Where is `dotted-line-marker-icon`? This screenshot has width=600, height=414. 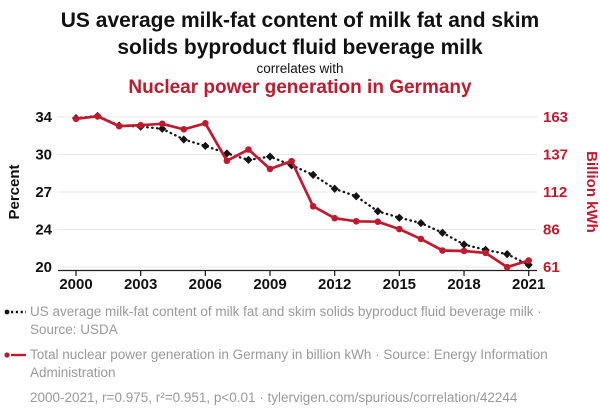 dotted-line-marker-icon is located at coordinates (15, 312).